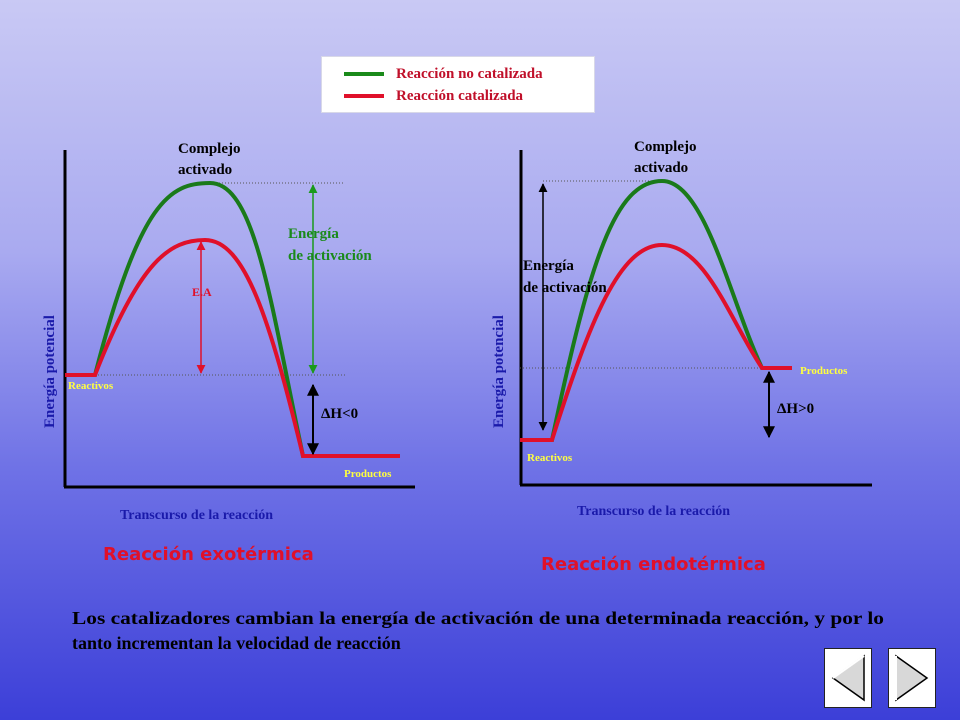 This screenshot has height=720, width=960. What do you see at coordinates (548, 266) in the screenshot?
I see `endo-energy-label-1: Energía` at bounding box center [548, 266].